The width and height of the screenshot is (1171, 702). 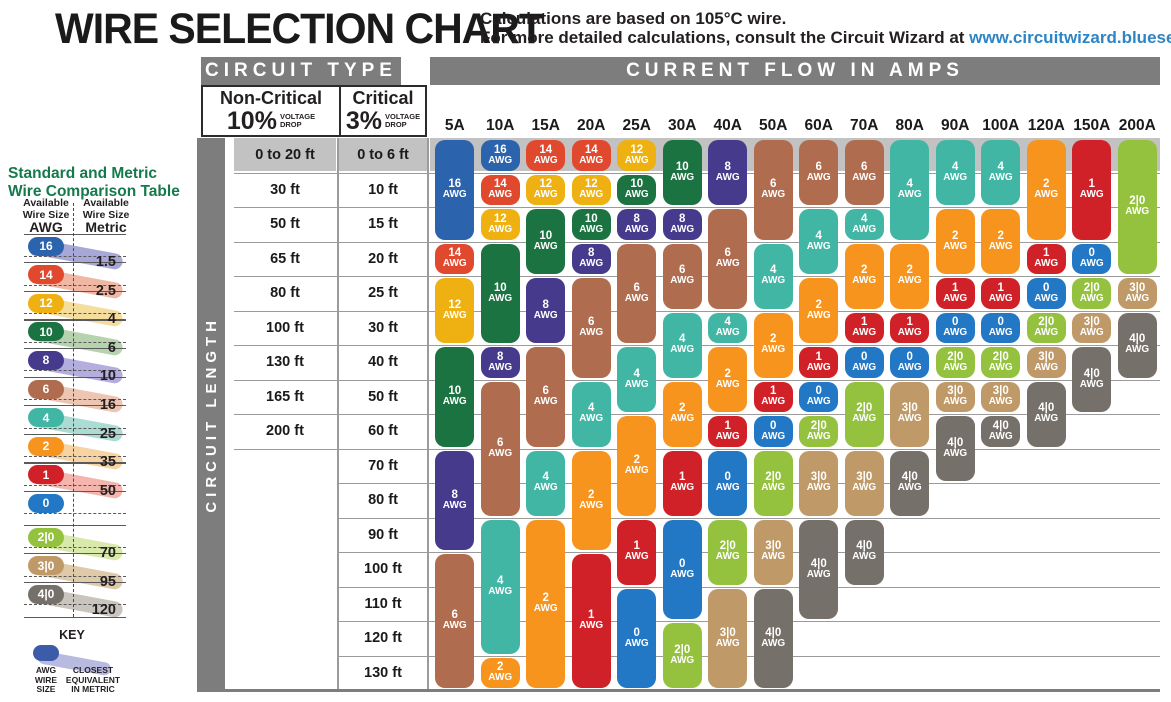 What do you see at coordinates (1000, 425) in the screenshot?
I see `pill-awg-value: 4|0` at bounding box center [1000, 425].